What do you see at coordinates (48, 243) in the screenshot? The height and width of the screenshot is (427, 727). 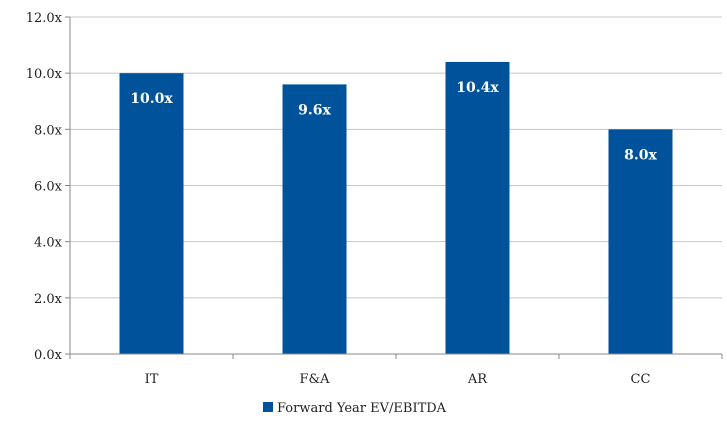 I see `y-tick-label: 4.0x` at bounding box center [48, 243].